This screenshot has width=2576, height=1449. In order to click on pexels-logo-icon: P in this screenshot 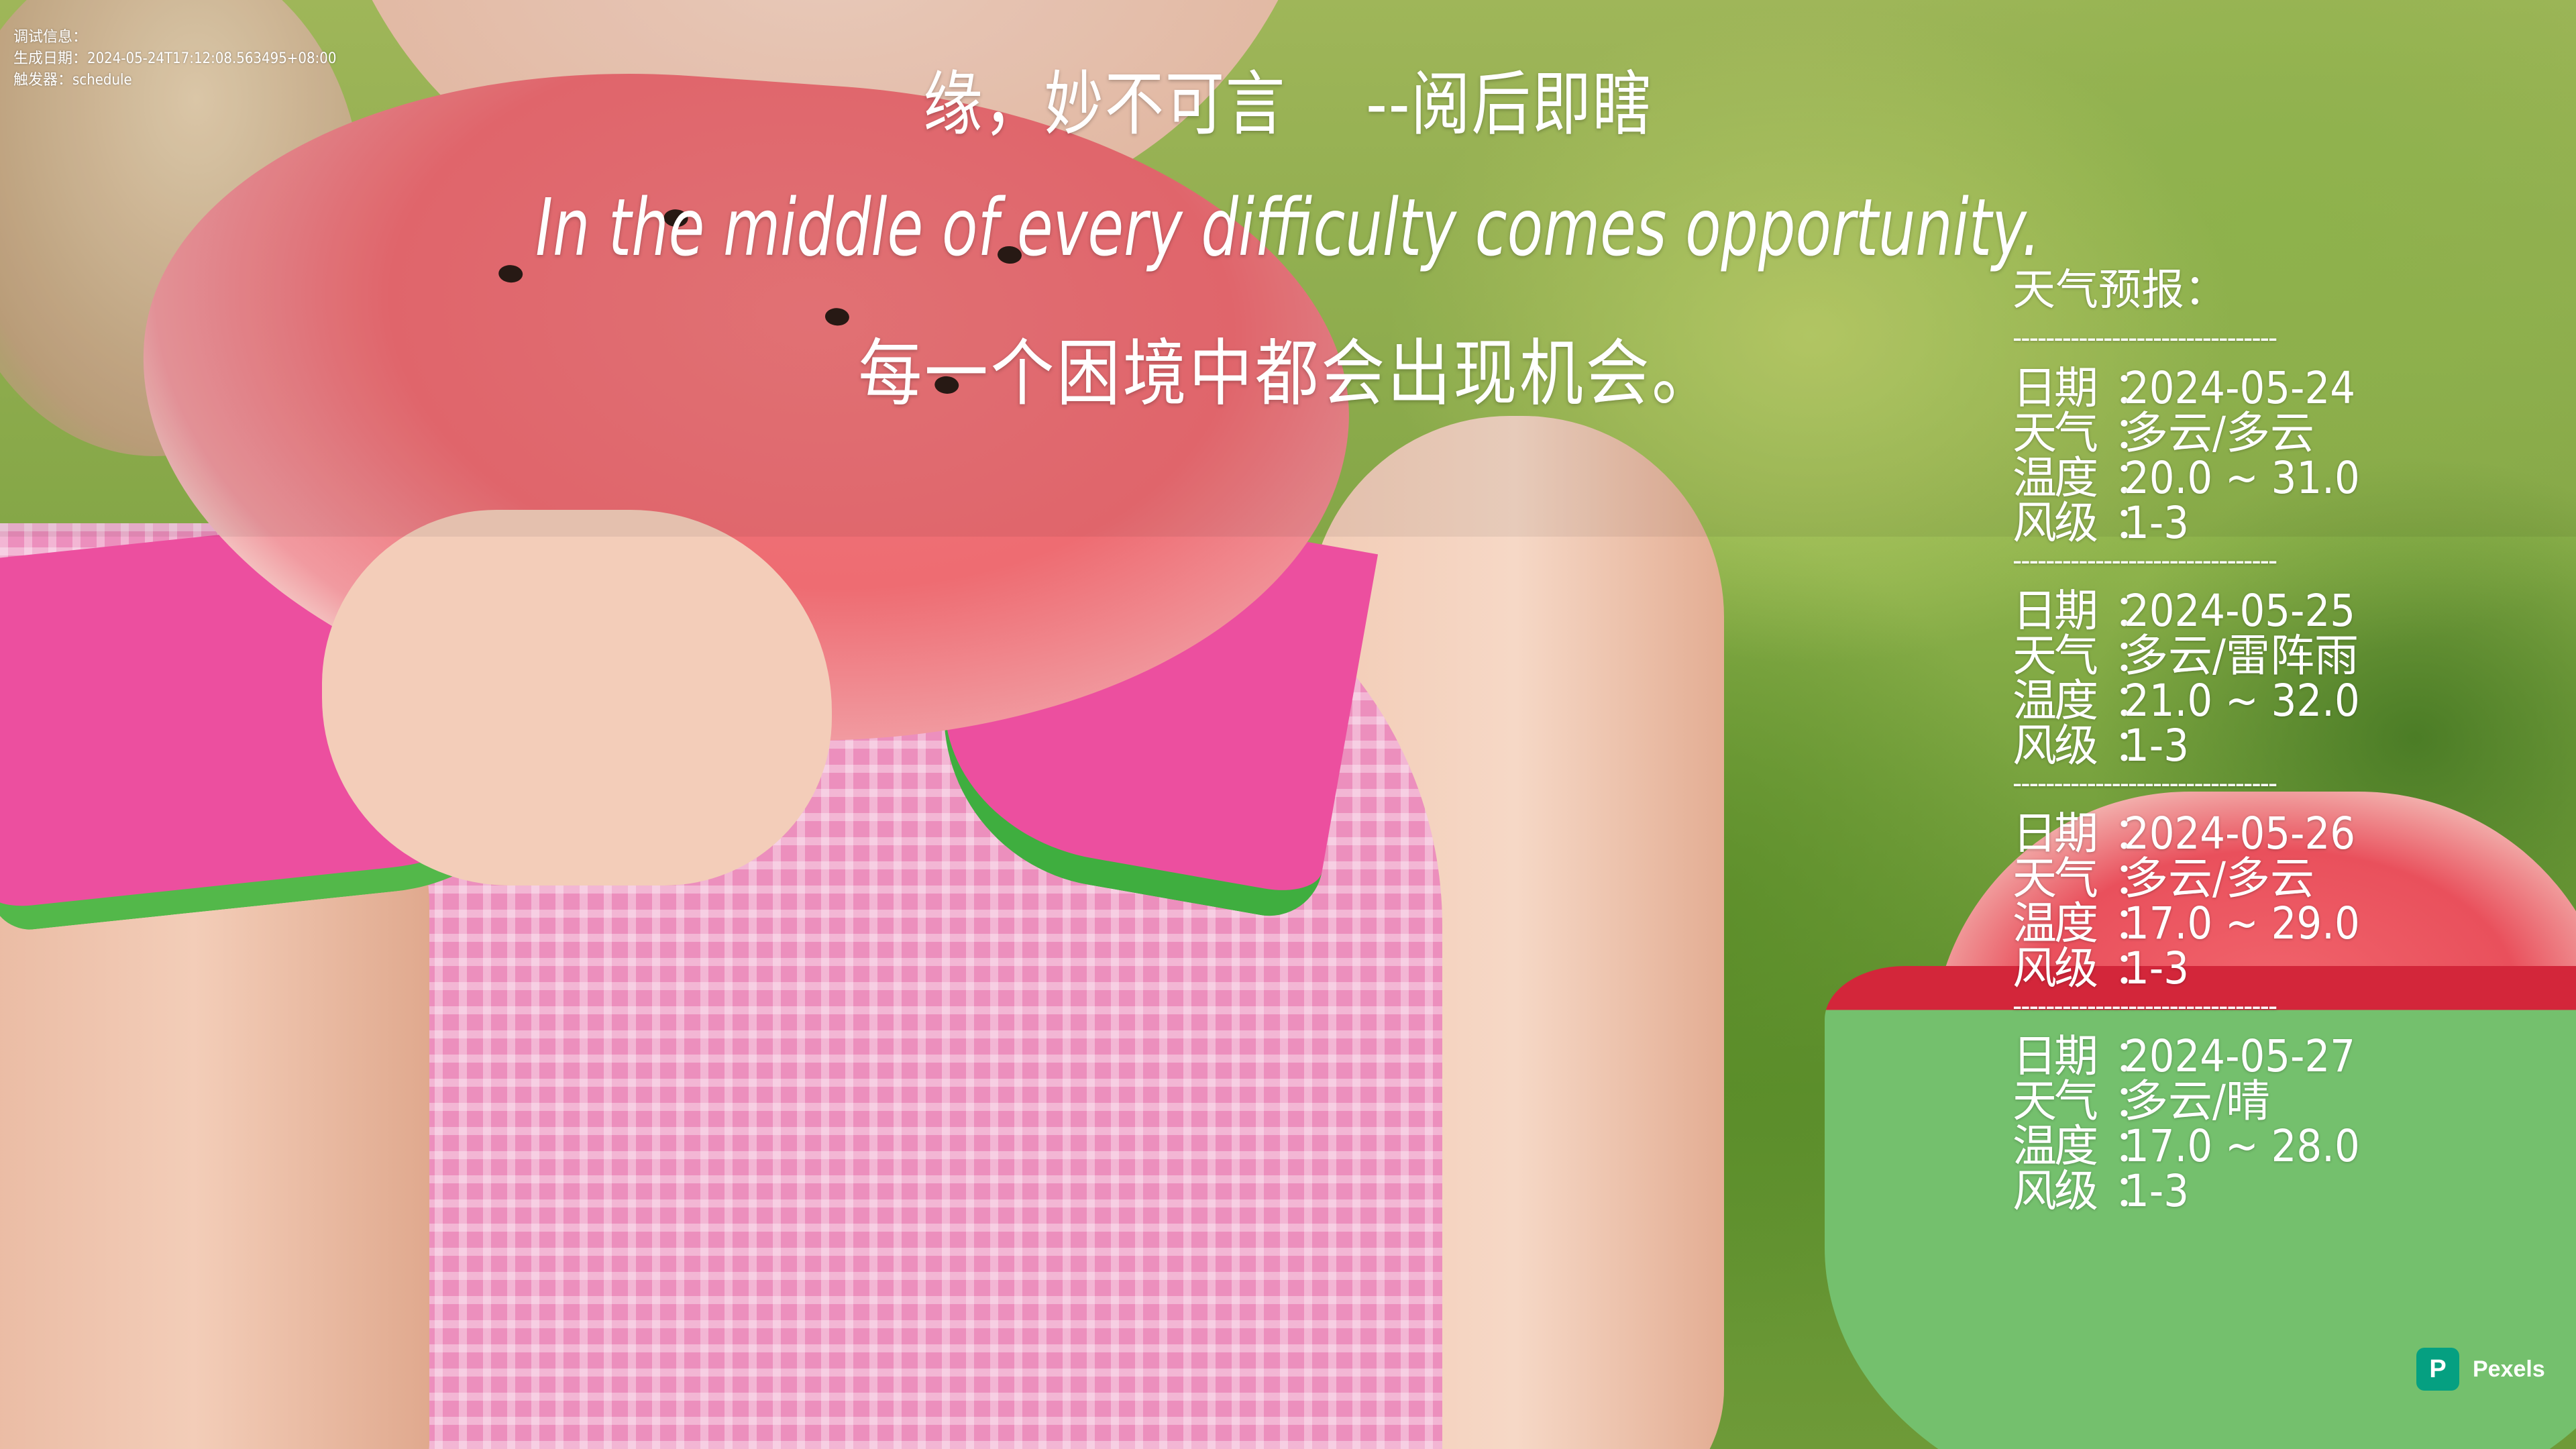, I will do `click(2437, 1369)`.